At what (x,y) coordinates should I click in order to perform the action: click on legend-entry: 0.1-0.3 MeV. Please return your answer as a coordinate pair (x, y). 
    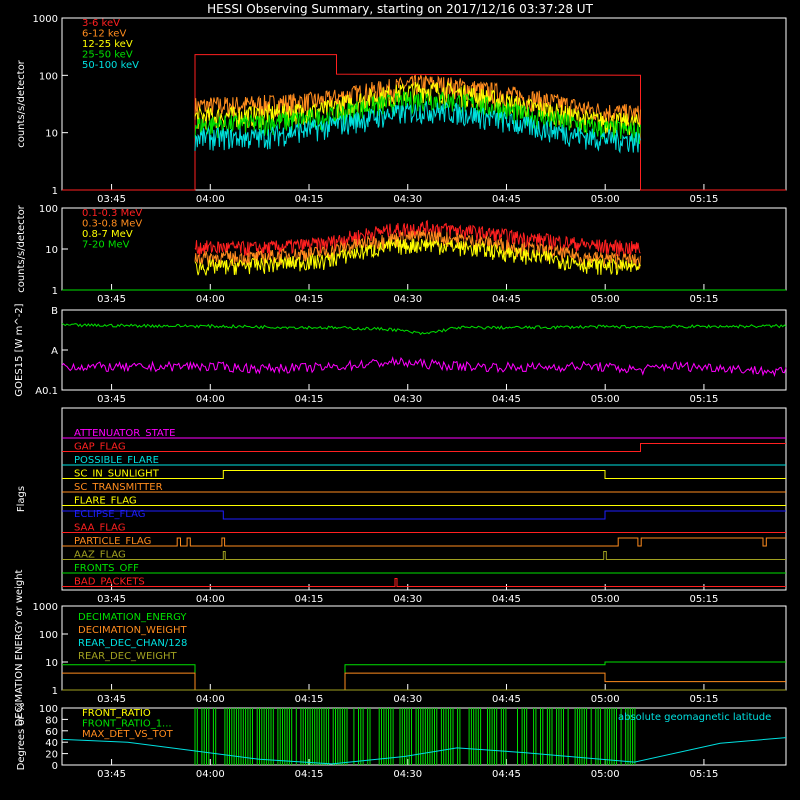
    Looking at the image, I should click on (112, 213).